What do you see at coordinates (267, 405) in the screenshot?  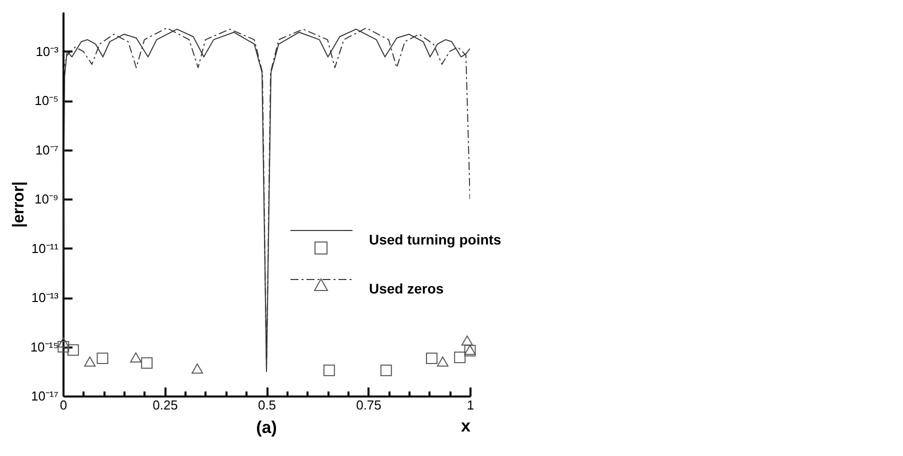 I see `x-tick-label: 0.5` at bounding box center [267, 405].